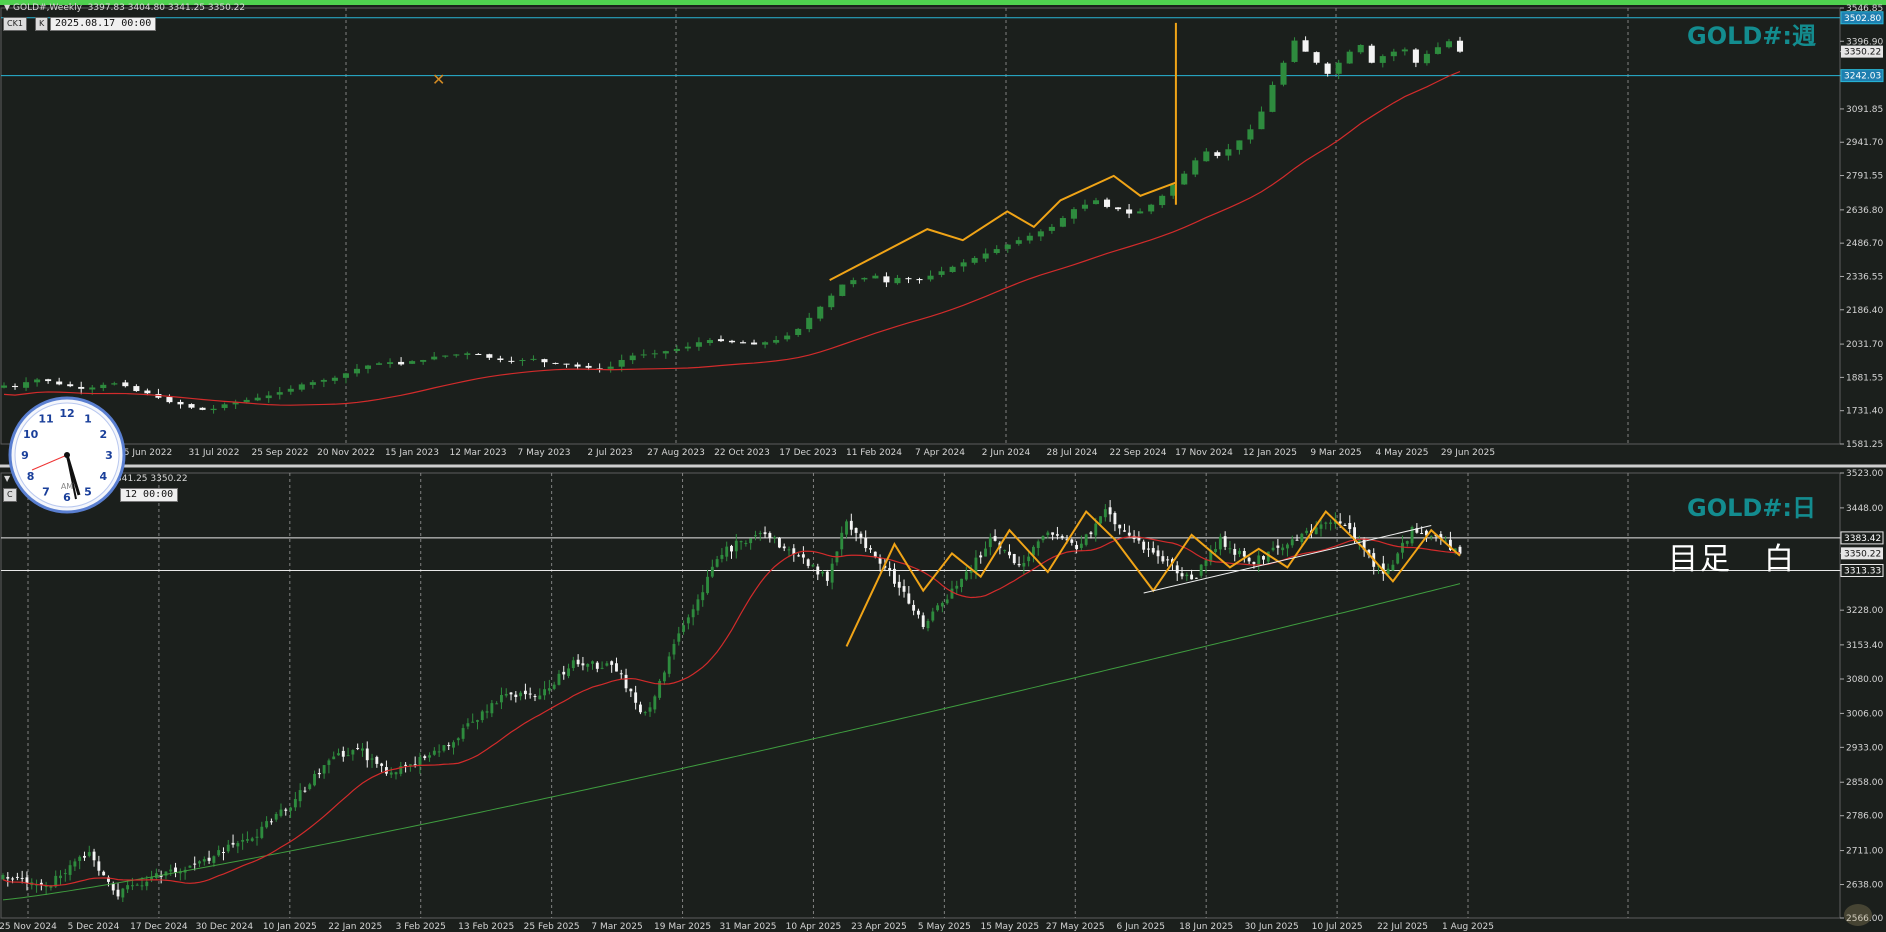  Describe the element at coordinates (28, 927) in the screenshot. I see `x-tick-label: 25 Nov 2024` at that location.